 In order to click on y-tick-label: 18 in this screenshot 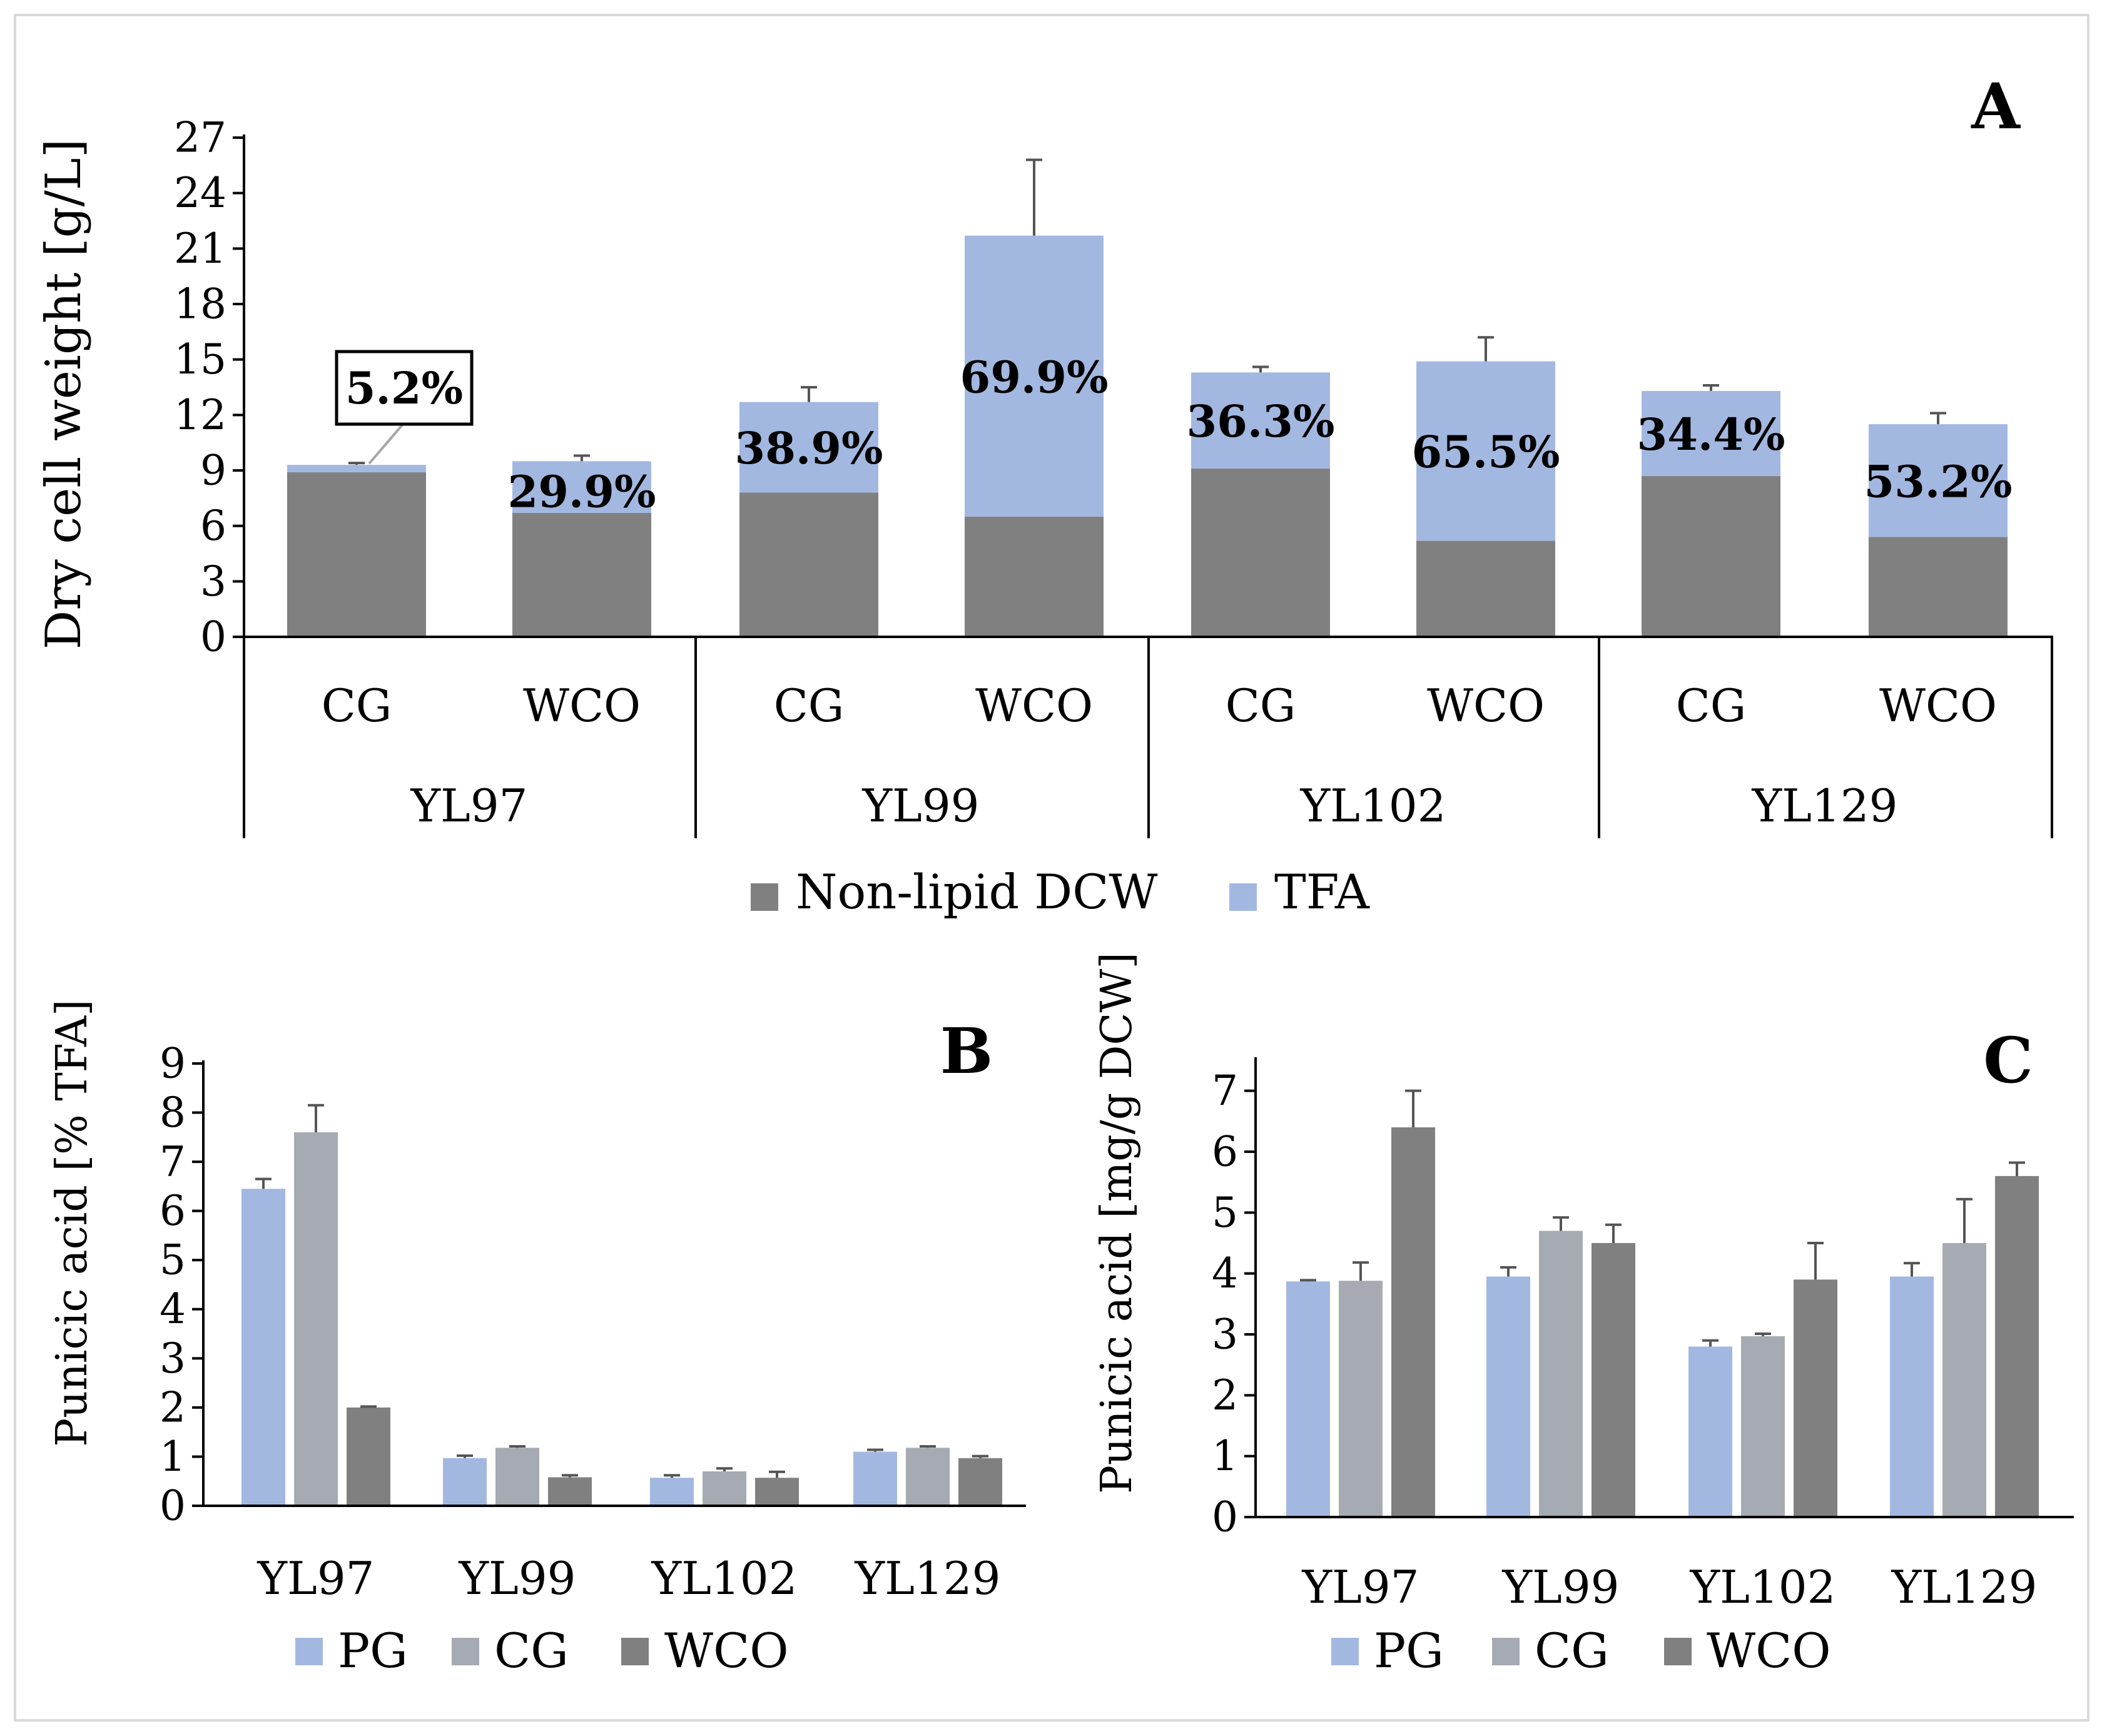, I will do `click(200, 304)`.